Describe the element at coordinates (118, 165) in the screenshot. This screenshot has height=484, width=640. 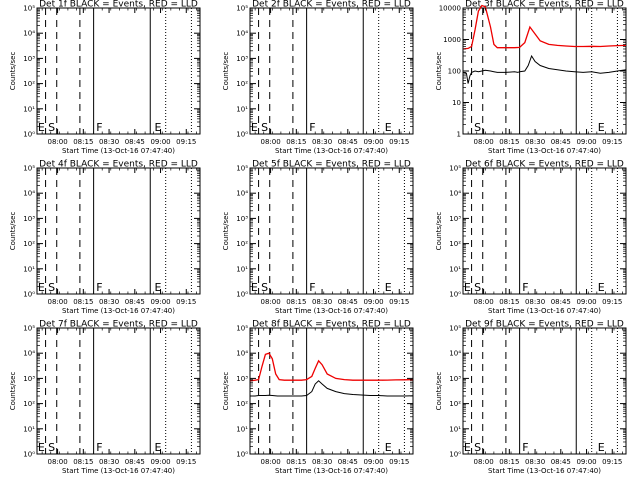
I see `panel-title: Det 4f BLACK = Events, RED = LLD` at that location.